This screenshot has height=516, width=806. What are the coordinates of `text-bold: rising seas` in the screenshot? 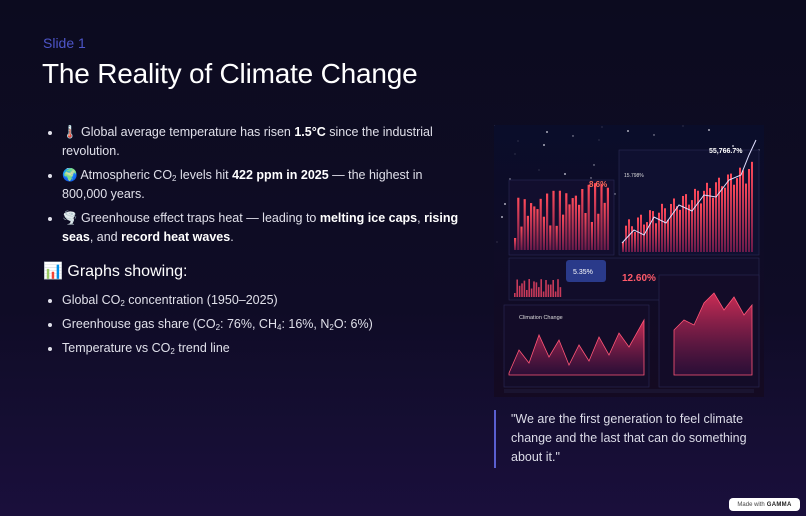 It's located at (260, 227).